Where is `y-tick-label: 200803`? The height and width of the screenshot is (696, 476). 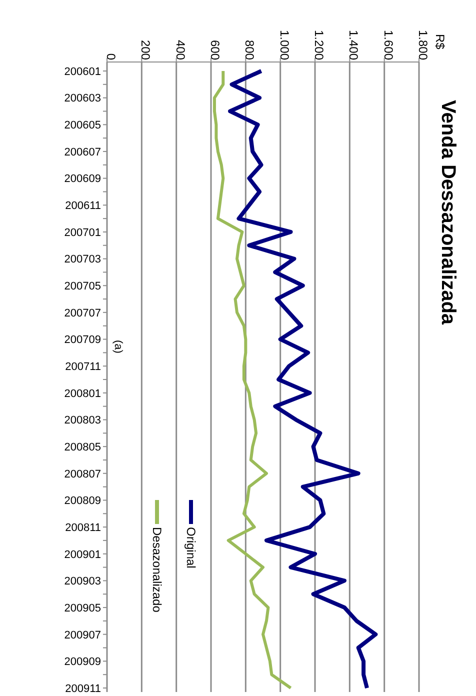 y-tick-label: 200803 is located at coordinates (82, 420).